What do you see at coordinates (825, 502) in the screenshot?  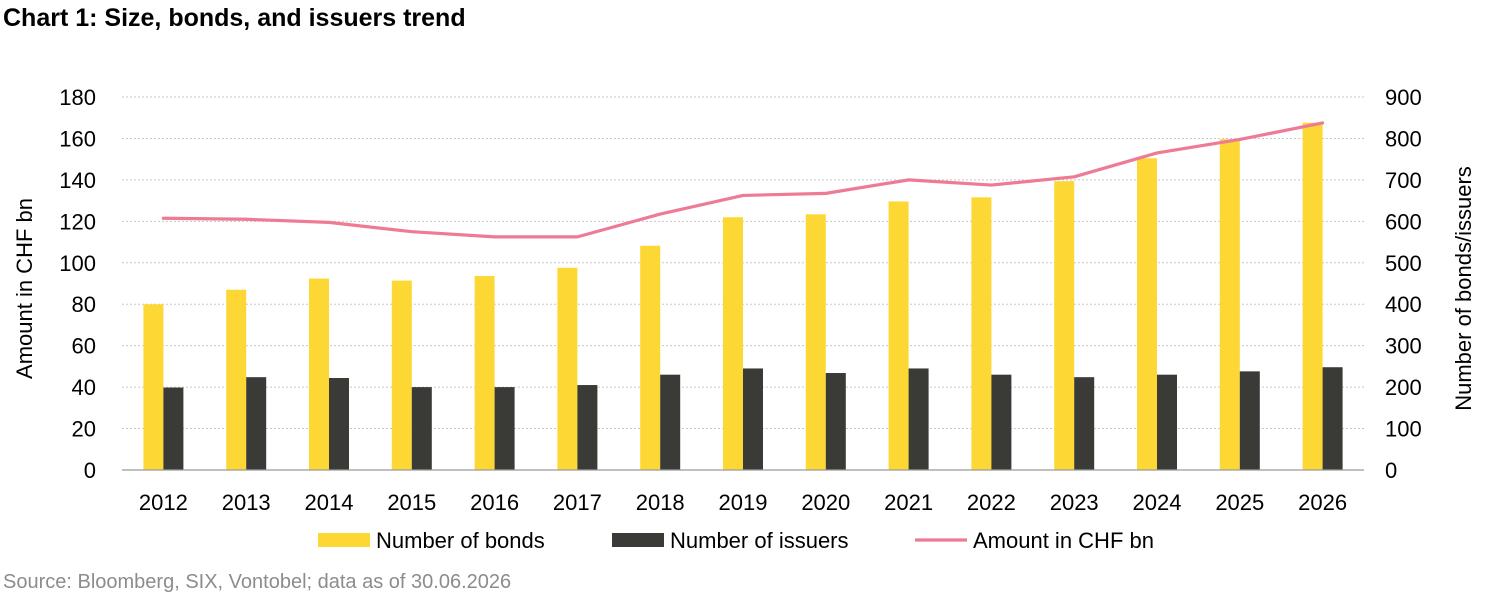 I see `x-tick-label: 2020` at bounding box center [825, 502].